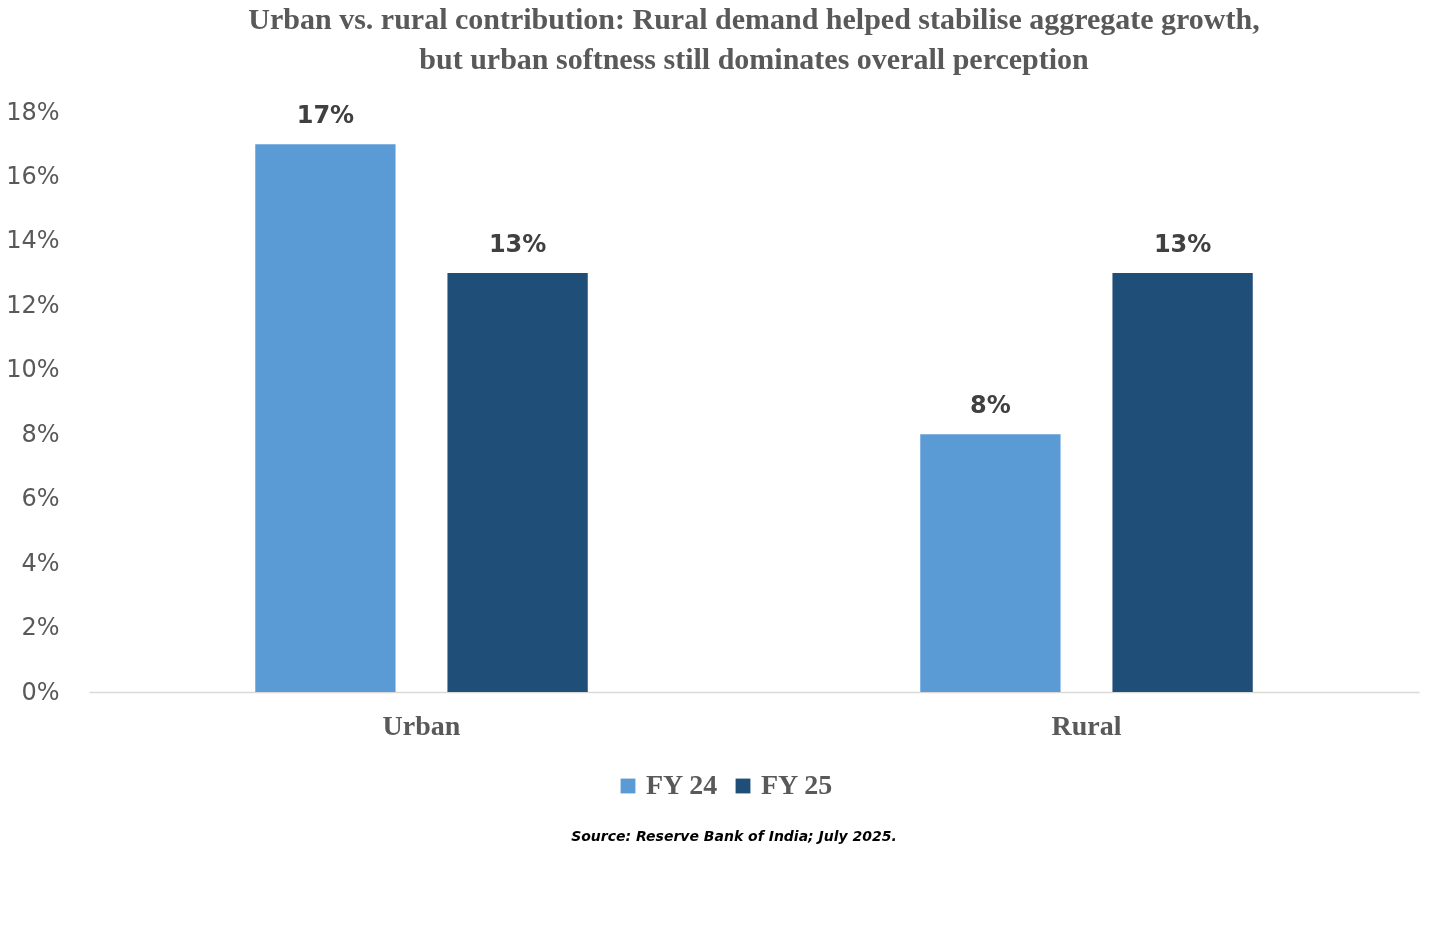 The width and height of the screenshot is (1454, 941). Describe the element at coordinates (40, 498) in the screenshot. I see `y-tick-label: 6%` at that location.